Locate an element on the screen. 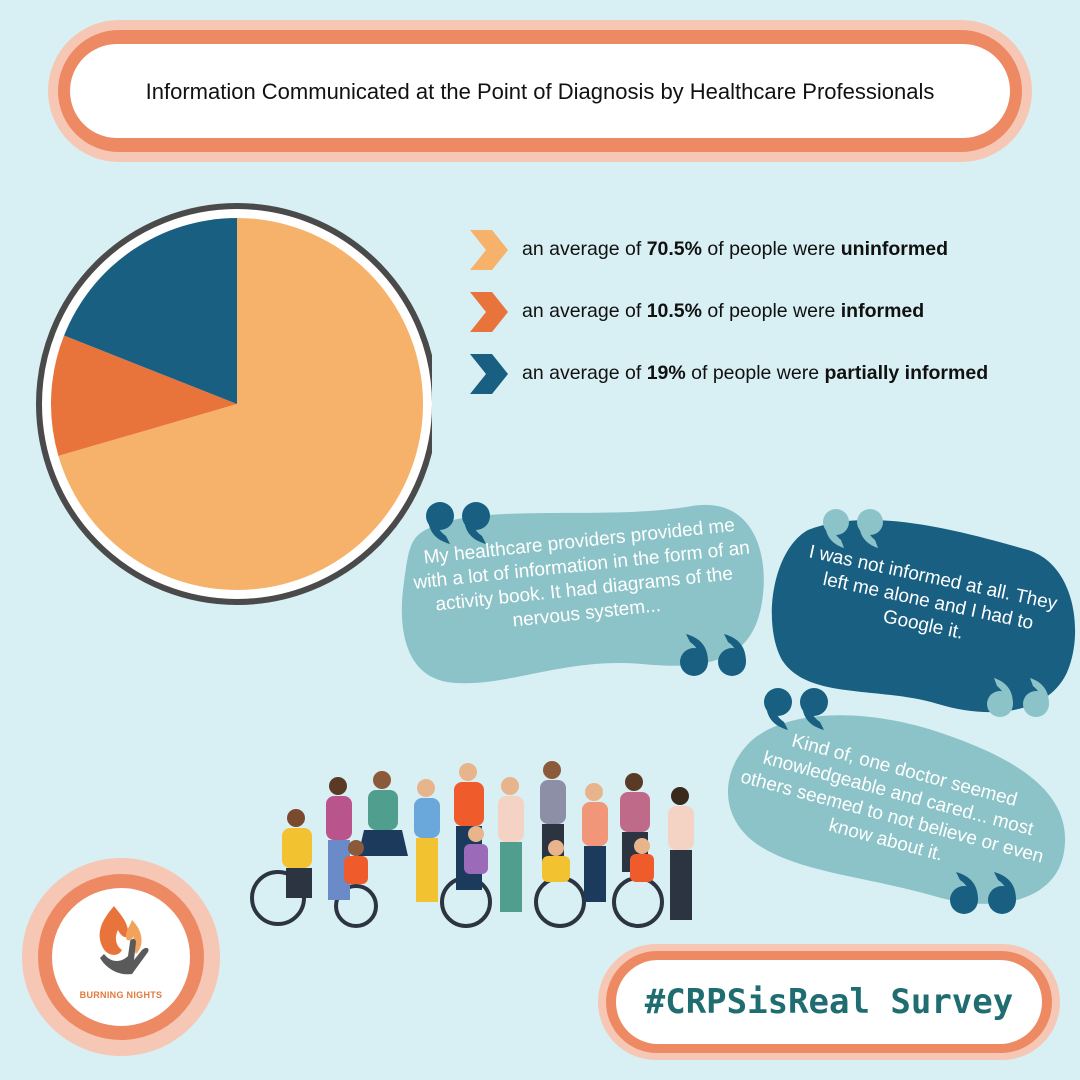 The image size is (1080, 1080). legend-label: informed is located at coordinates (882, 311).